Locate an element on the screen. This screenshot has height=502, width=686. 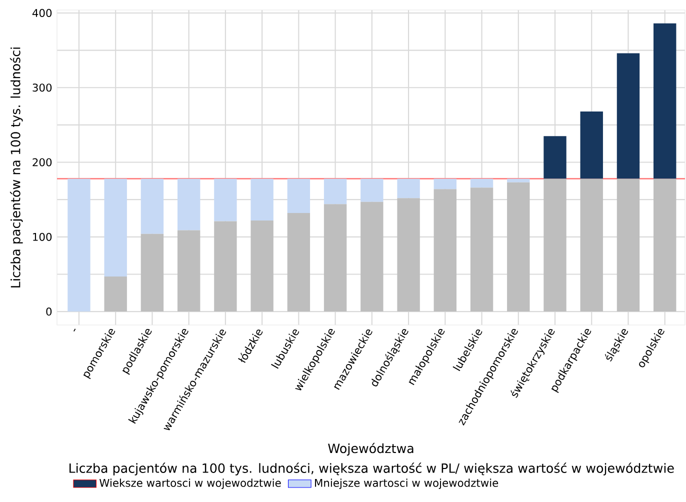
legend-title: Liczba pacjentów na 100 tys. ludności, większa wartość w PL/ większa wartość w województwie is located at coordinates (372, 469).